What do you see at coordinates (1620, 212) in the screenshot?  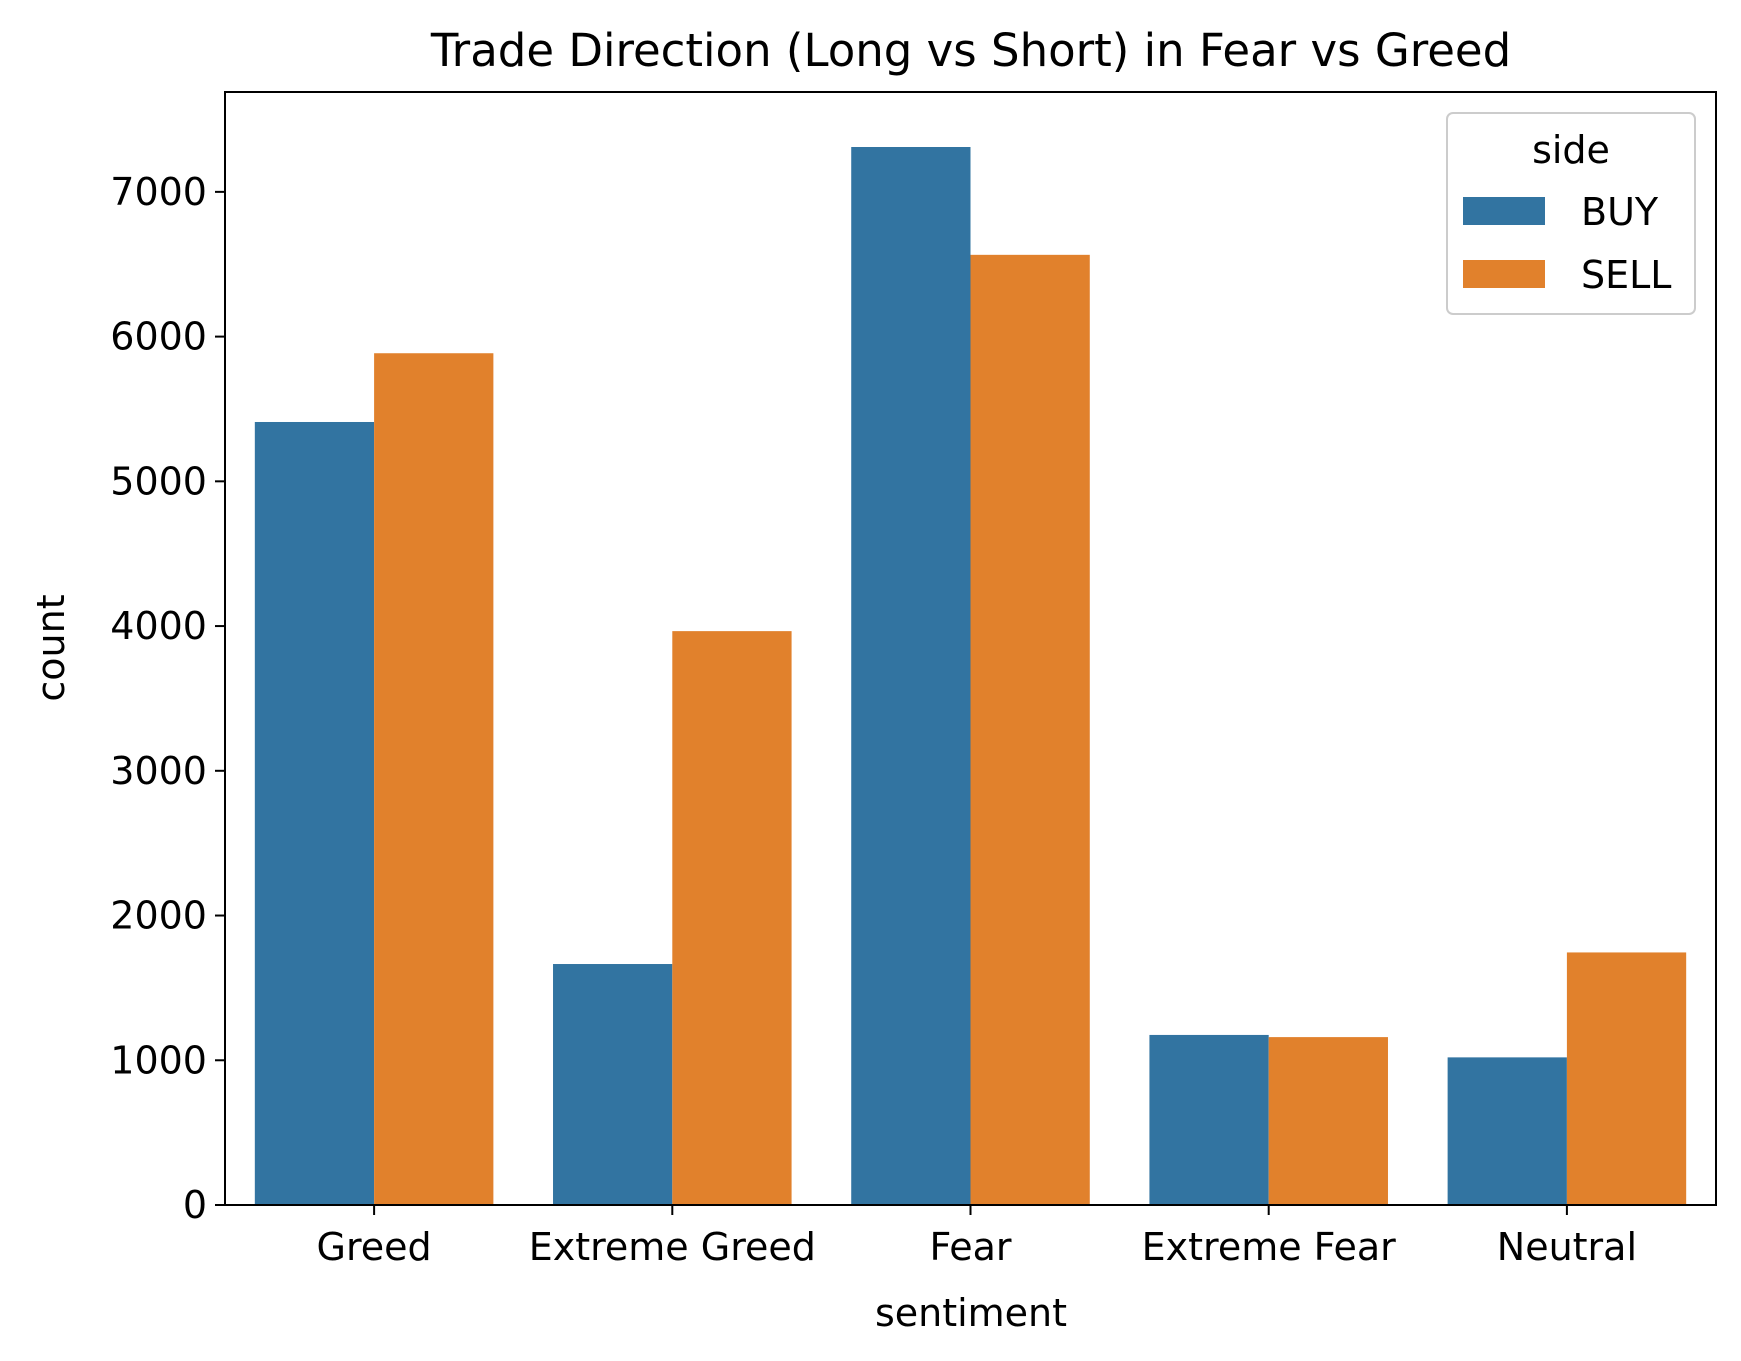 I see `legend-label-buy: BUY` at bounding box center [1620, 212].